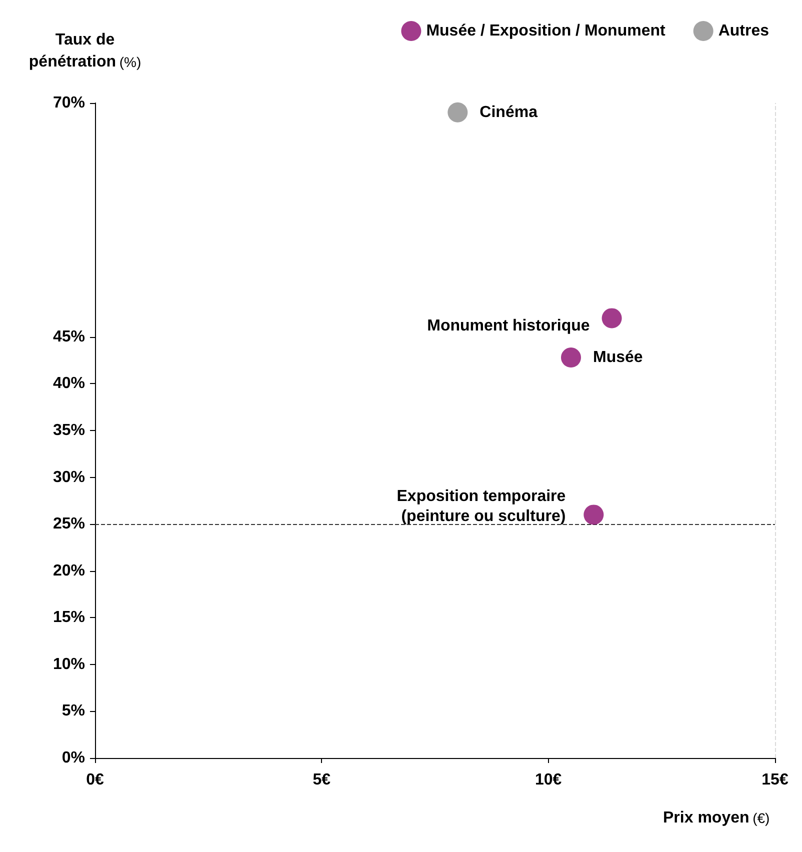  What do you see at coordinates (68, 430) in the screenshot?
I see `y-tick-label: 35%` at bounding box center [68, 430].